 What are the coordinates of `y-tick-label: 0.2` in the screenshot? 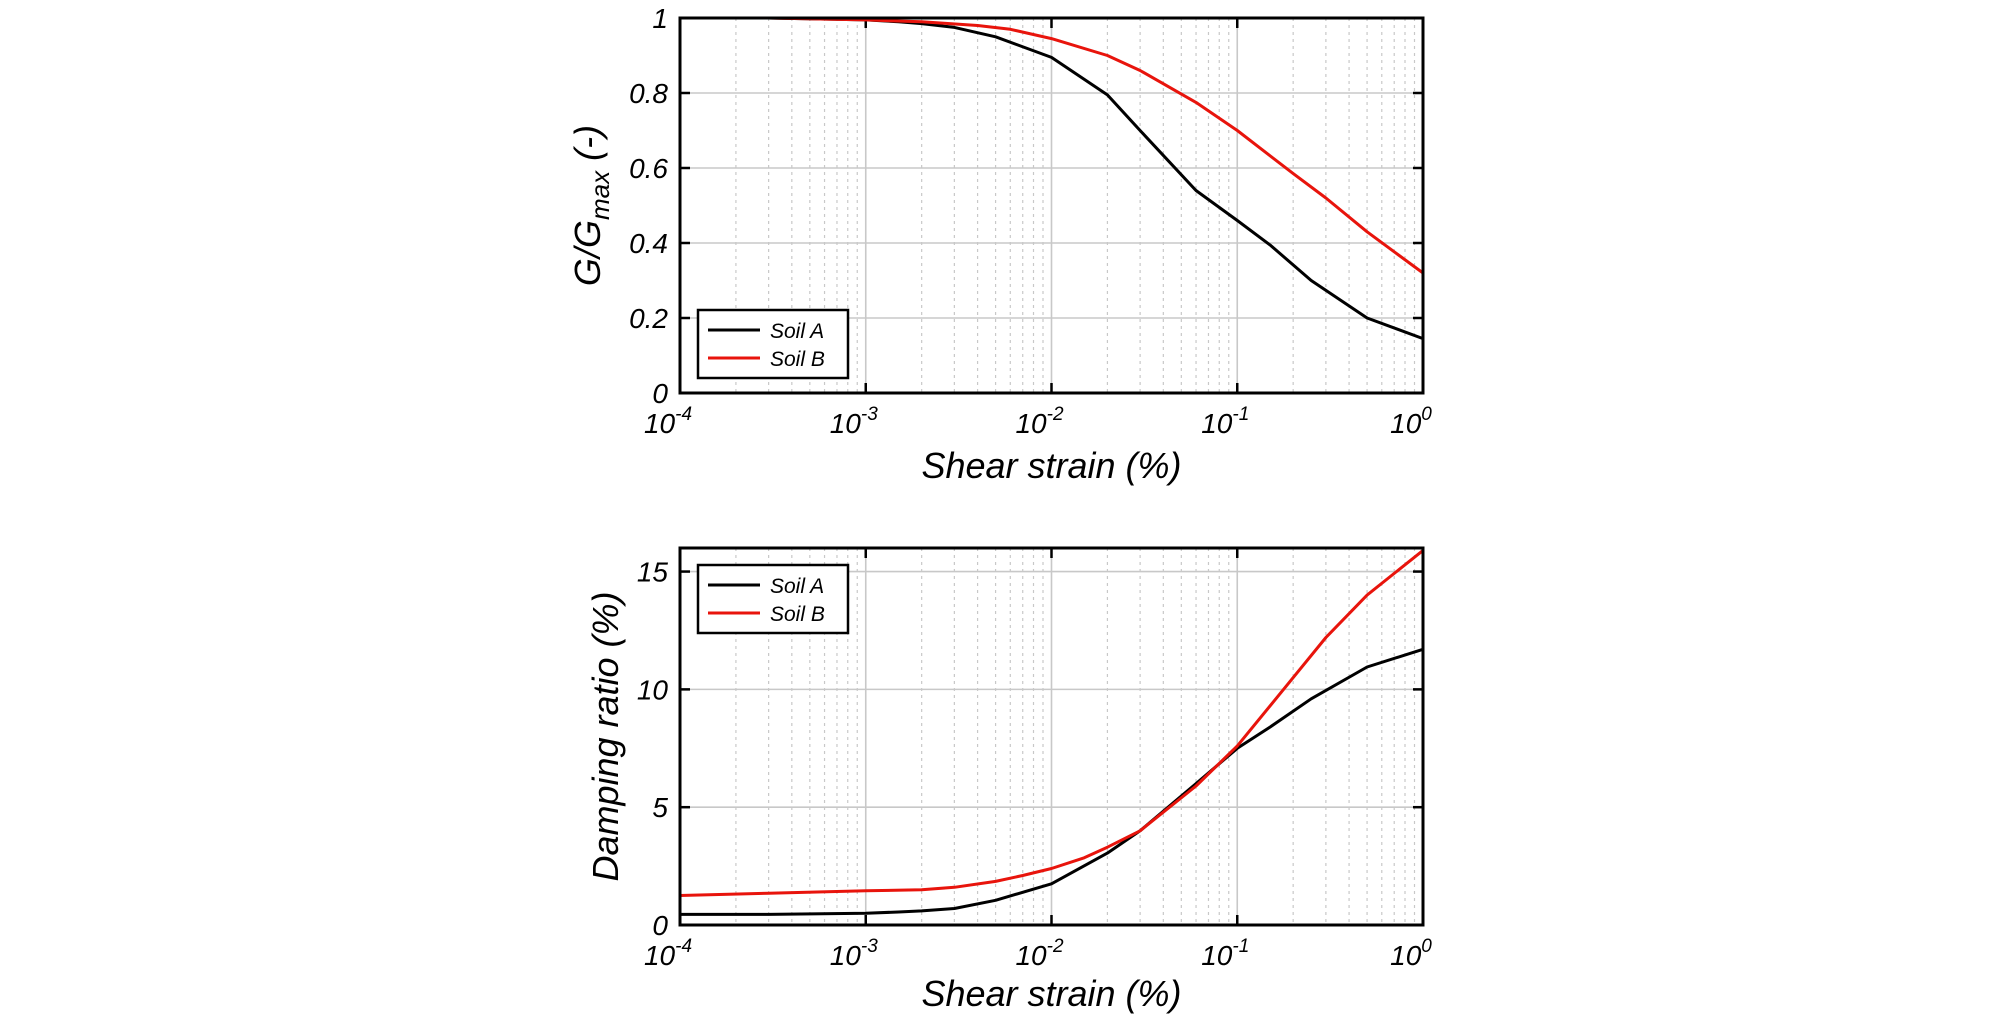 It's located at (648, 318).